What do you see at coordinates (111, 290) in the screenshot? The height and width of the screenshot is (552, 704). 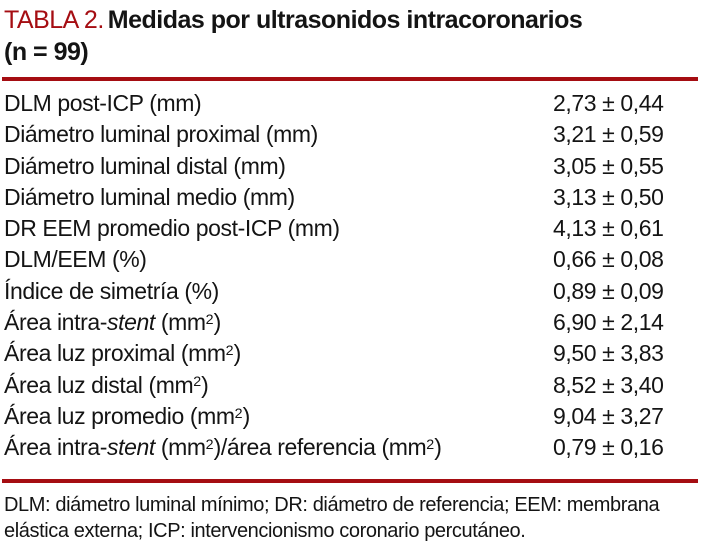 I see `row-label: Índice de simetría (%)` at bounding box center [111, 290].